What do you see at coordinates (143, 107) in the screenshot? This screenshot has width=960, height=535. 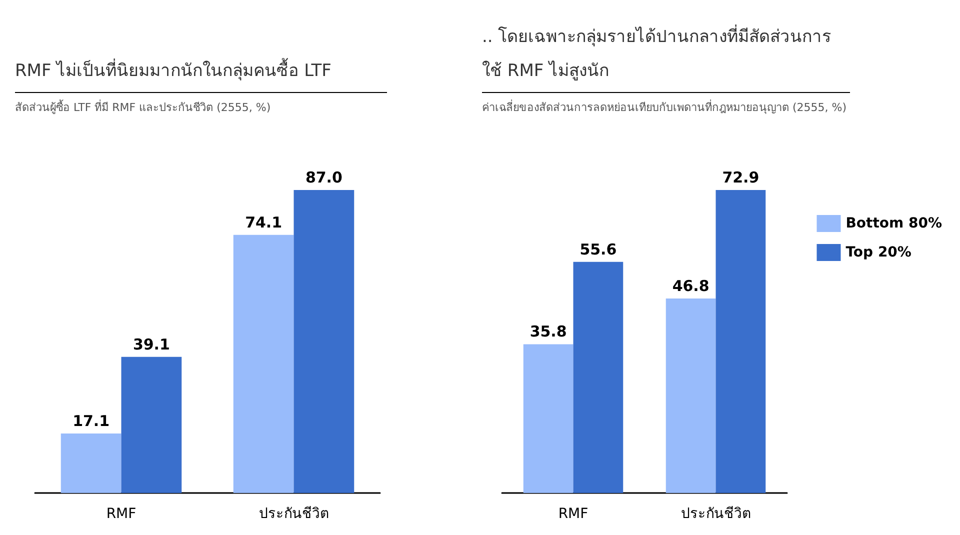 I see `chart-subtitle: สัดส่วนผู้ซื้อ LTF ที่มี RMF และประกันชีวิต (2555, %)` at bounding box center [143, 107].